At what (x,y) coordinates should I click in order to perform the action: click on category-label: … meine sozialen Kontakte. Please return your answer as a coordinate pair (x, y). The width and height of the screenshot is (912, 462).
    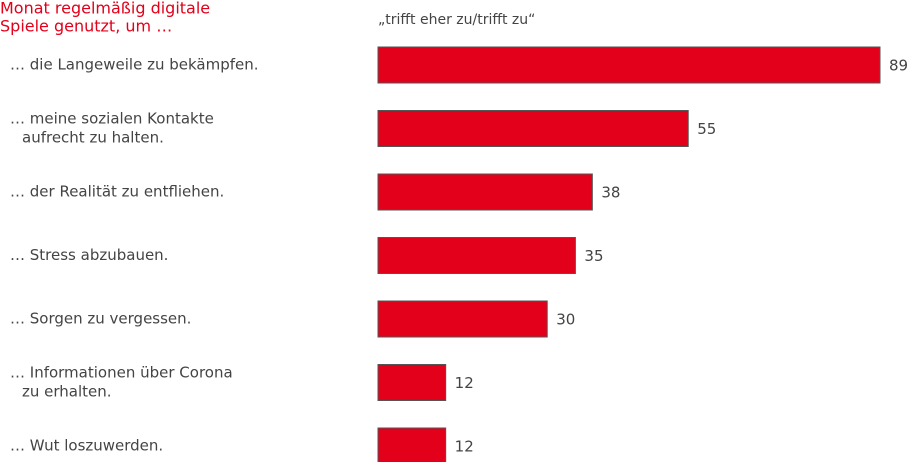
    Looking at the image, I should click on (112, 119).